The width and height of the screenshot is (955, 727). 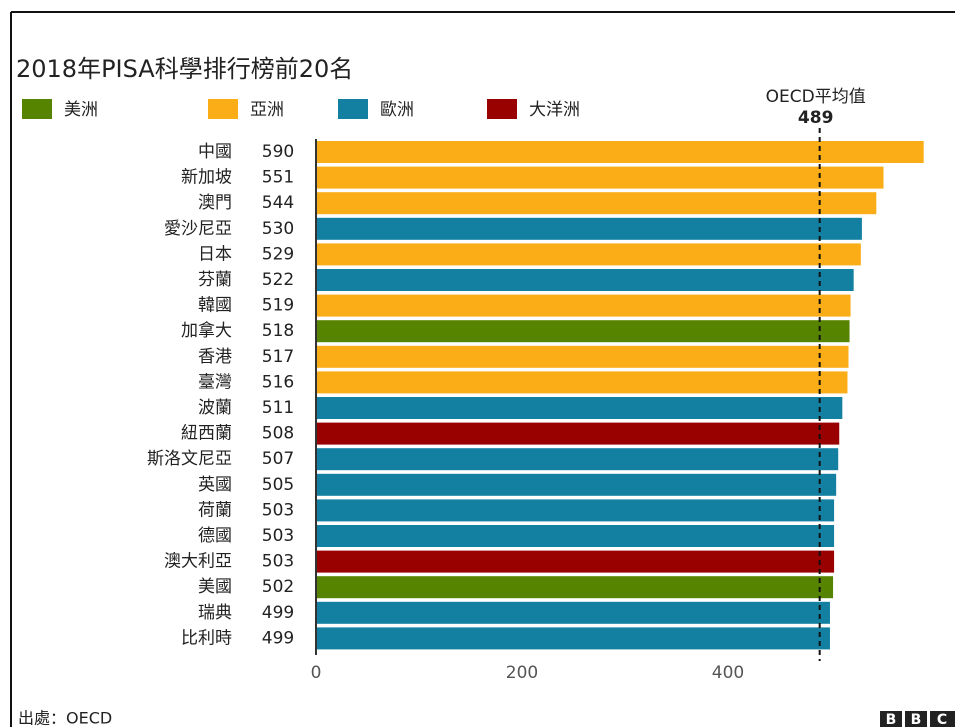 I want to click on value-label: 517, so click(x=278, y=357).